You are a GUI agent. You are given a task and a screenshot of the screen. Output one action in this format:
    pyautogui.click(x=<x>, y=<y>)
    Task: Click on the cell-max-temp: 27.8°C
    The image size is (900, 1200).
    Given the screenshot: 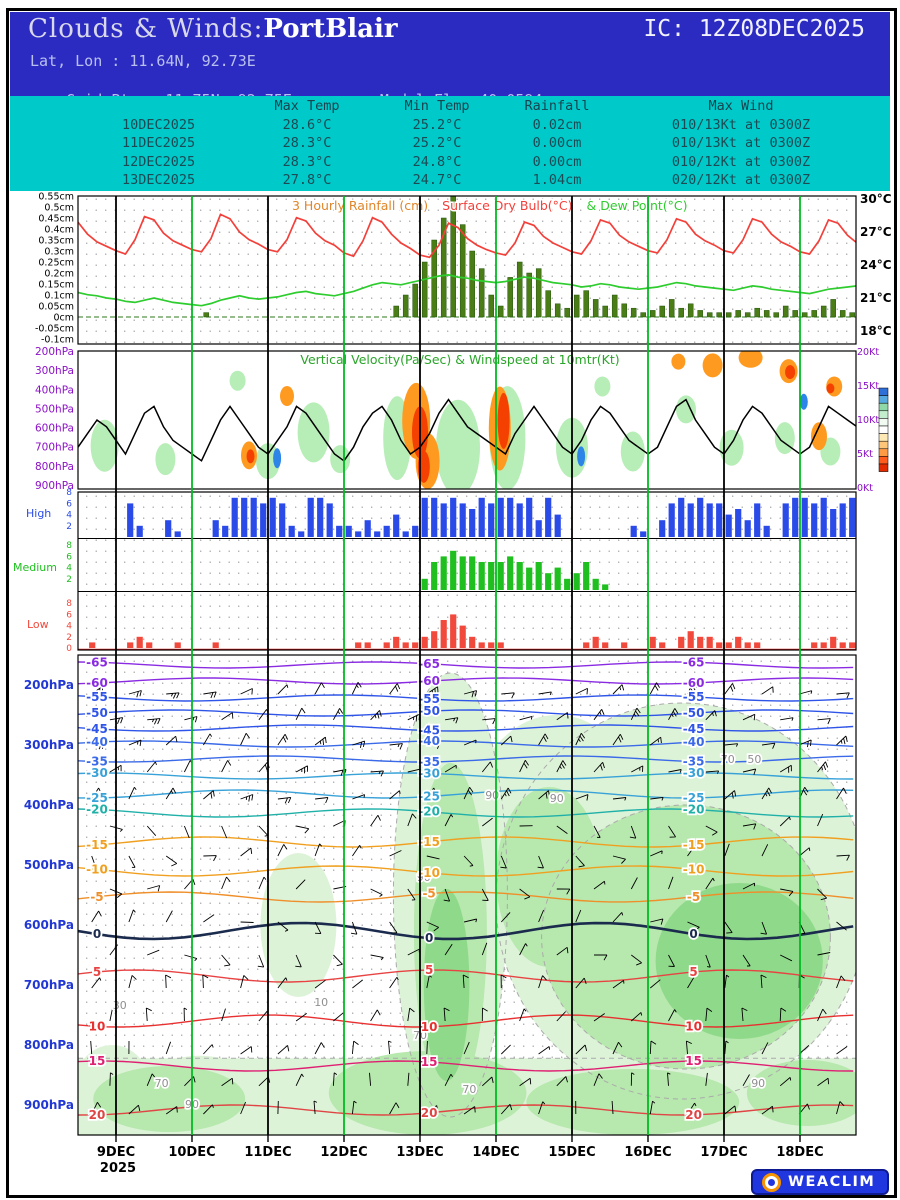 What is the action you would take?
    pyautogui.click(x=307, y=180)
    